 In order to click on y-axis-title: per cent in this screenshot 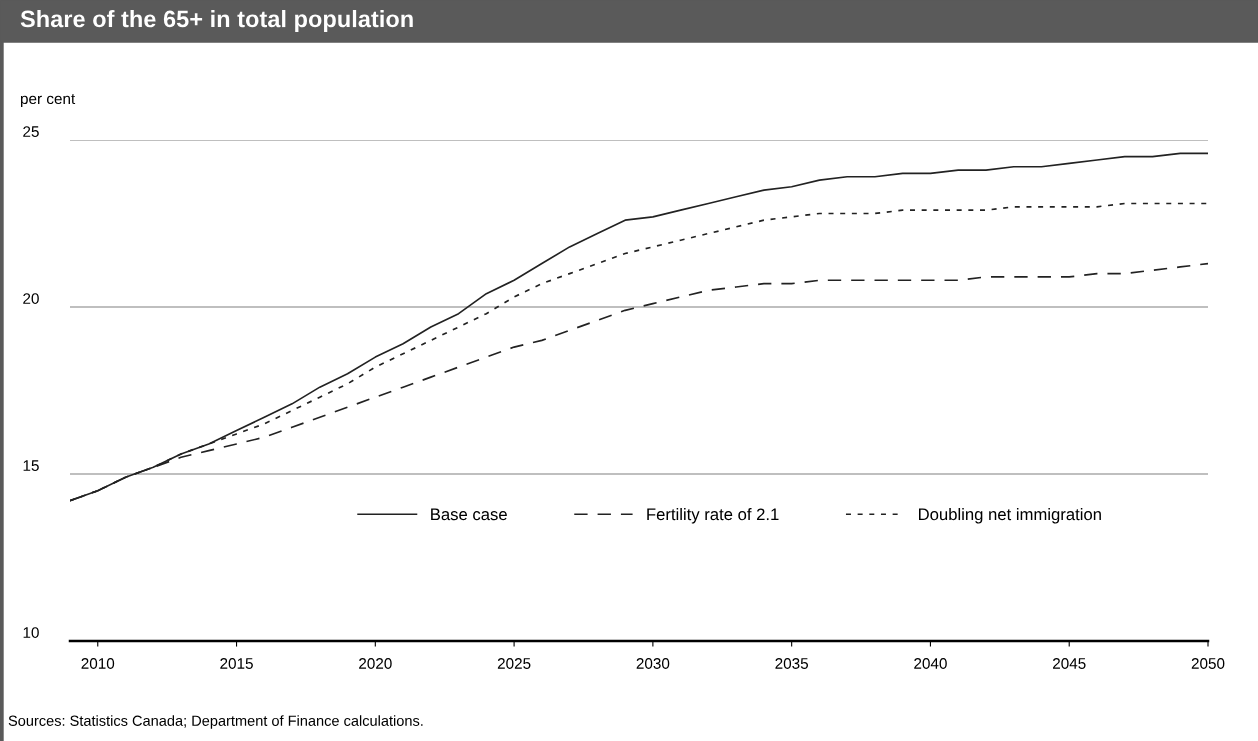, I will do `click(48, 101)`.